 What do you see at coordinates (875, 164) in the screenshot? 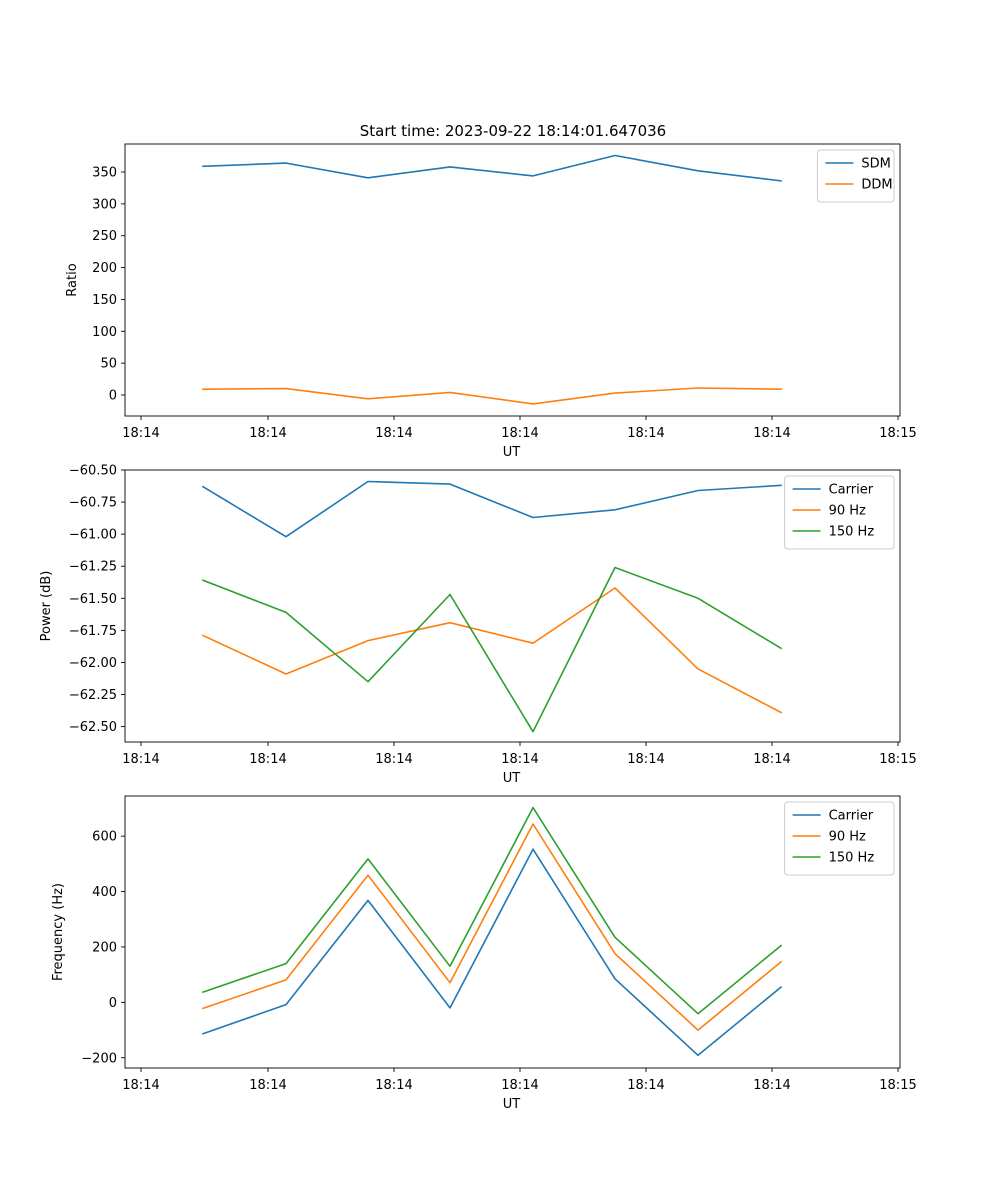
I see `legend-label: SDM` at bounding box center [875, 164].